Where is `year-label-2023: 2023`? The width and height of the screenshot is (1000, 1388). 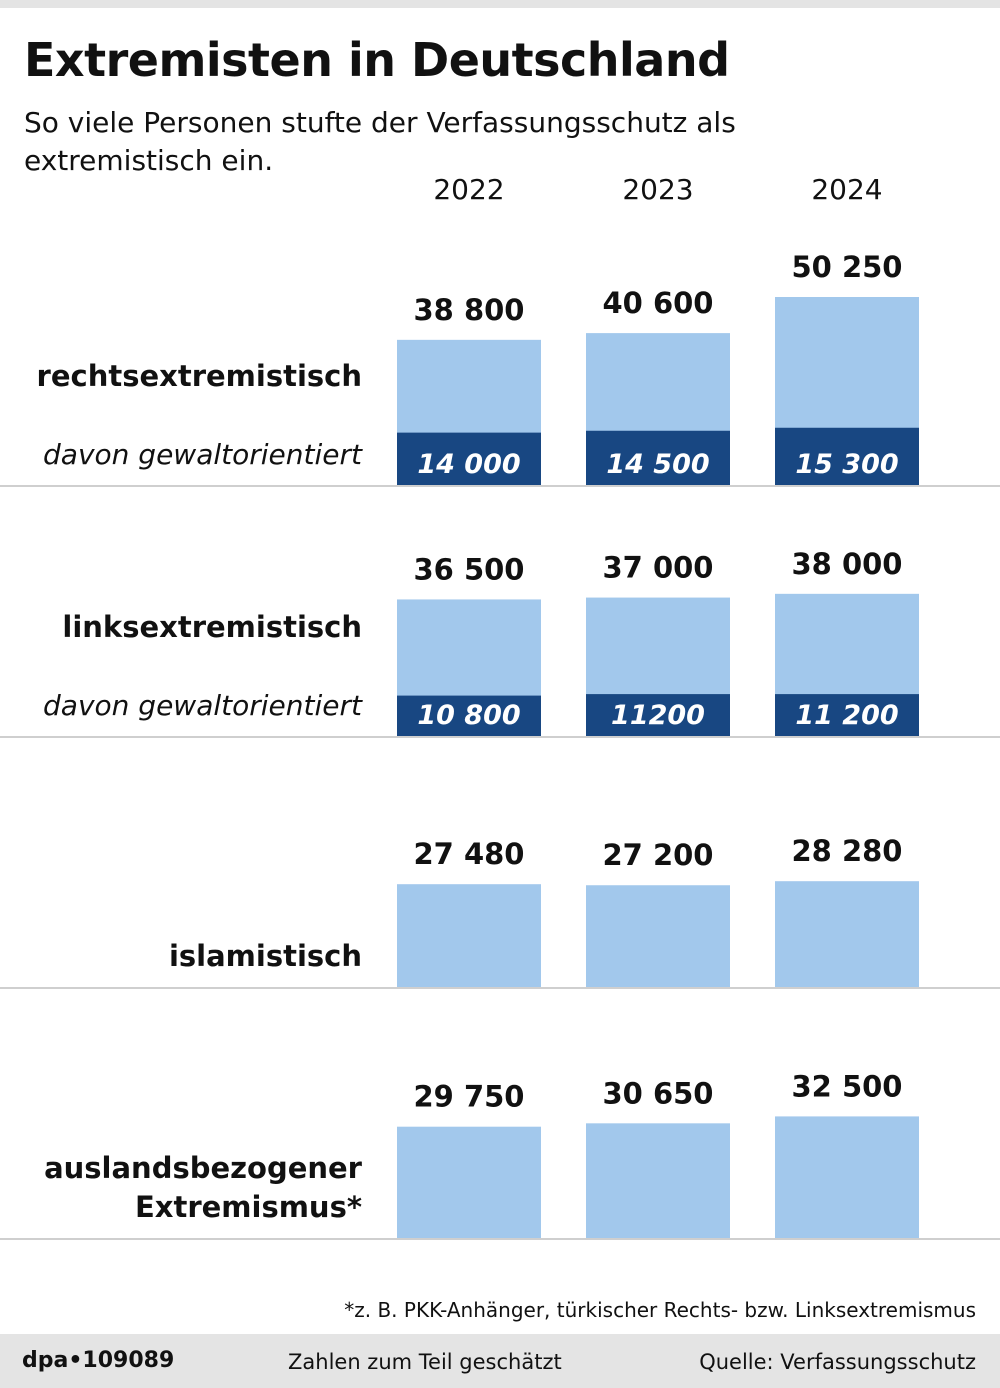
year-label-2023: 2023 is located at coordinates (657, 189).